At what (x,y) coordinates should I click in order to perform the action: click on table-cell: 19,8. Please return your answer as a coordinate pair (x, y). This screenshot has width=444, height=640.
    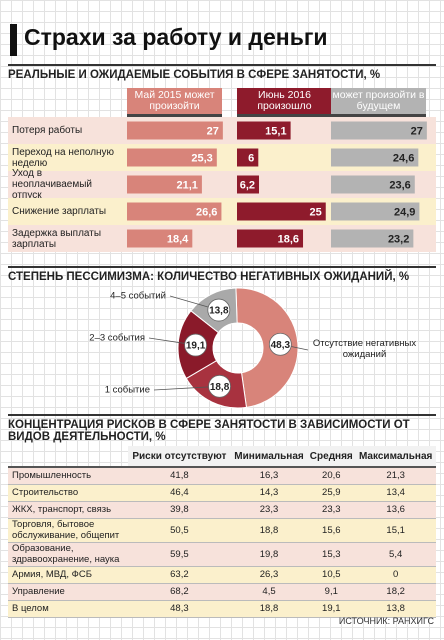
    Looking at the image, I should click on (269, 554).